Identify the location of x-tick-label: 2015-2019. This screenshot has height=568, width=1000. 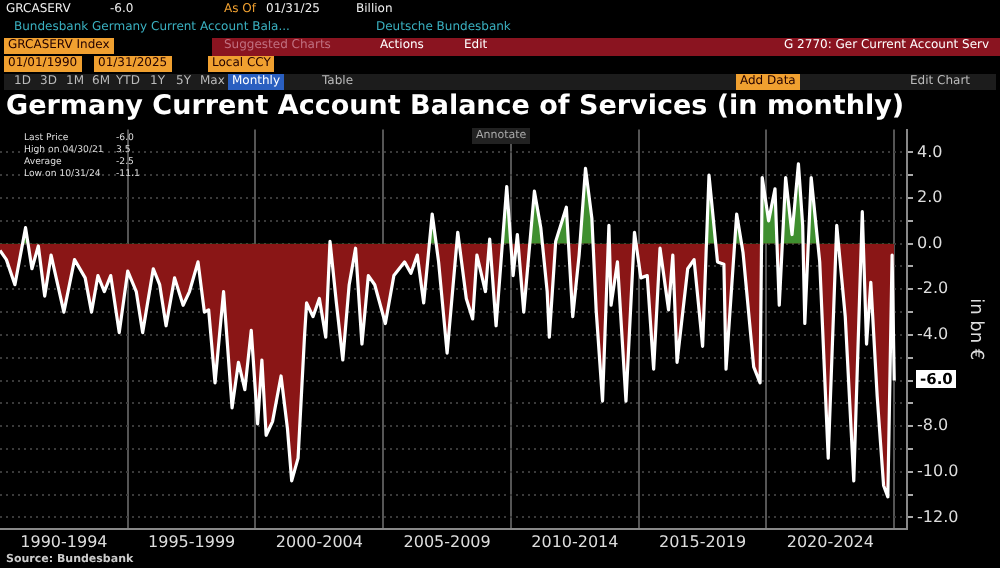
(703, 541).